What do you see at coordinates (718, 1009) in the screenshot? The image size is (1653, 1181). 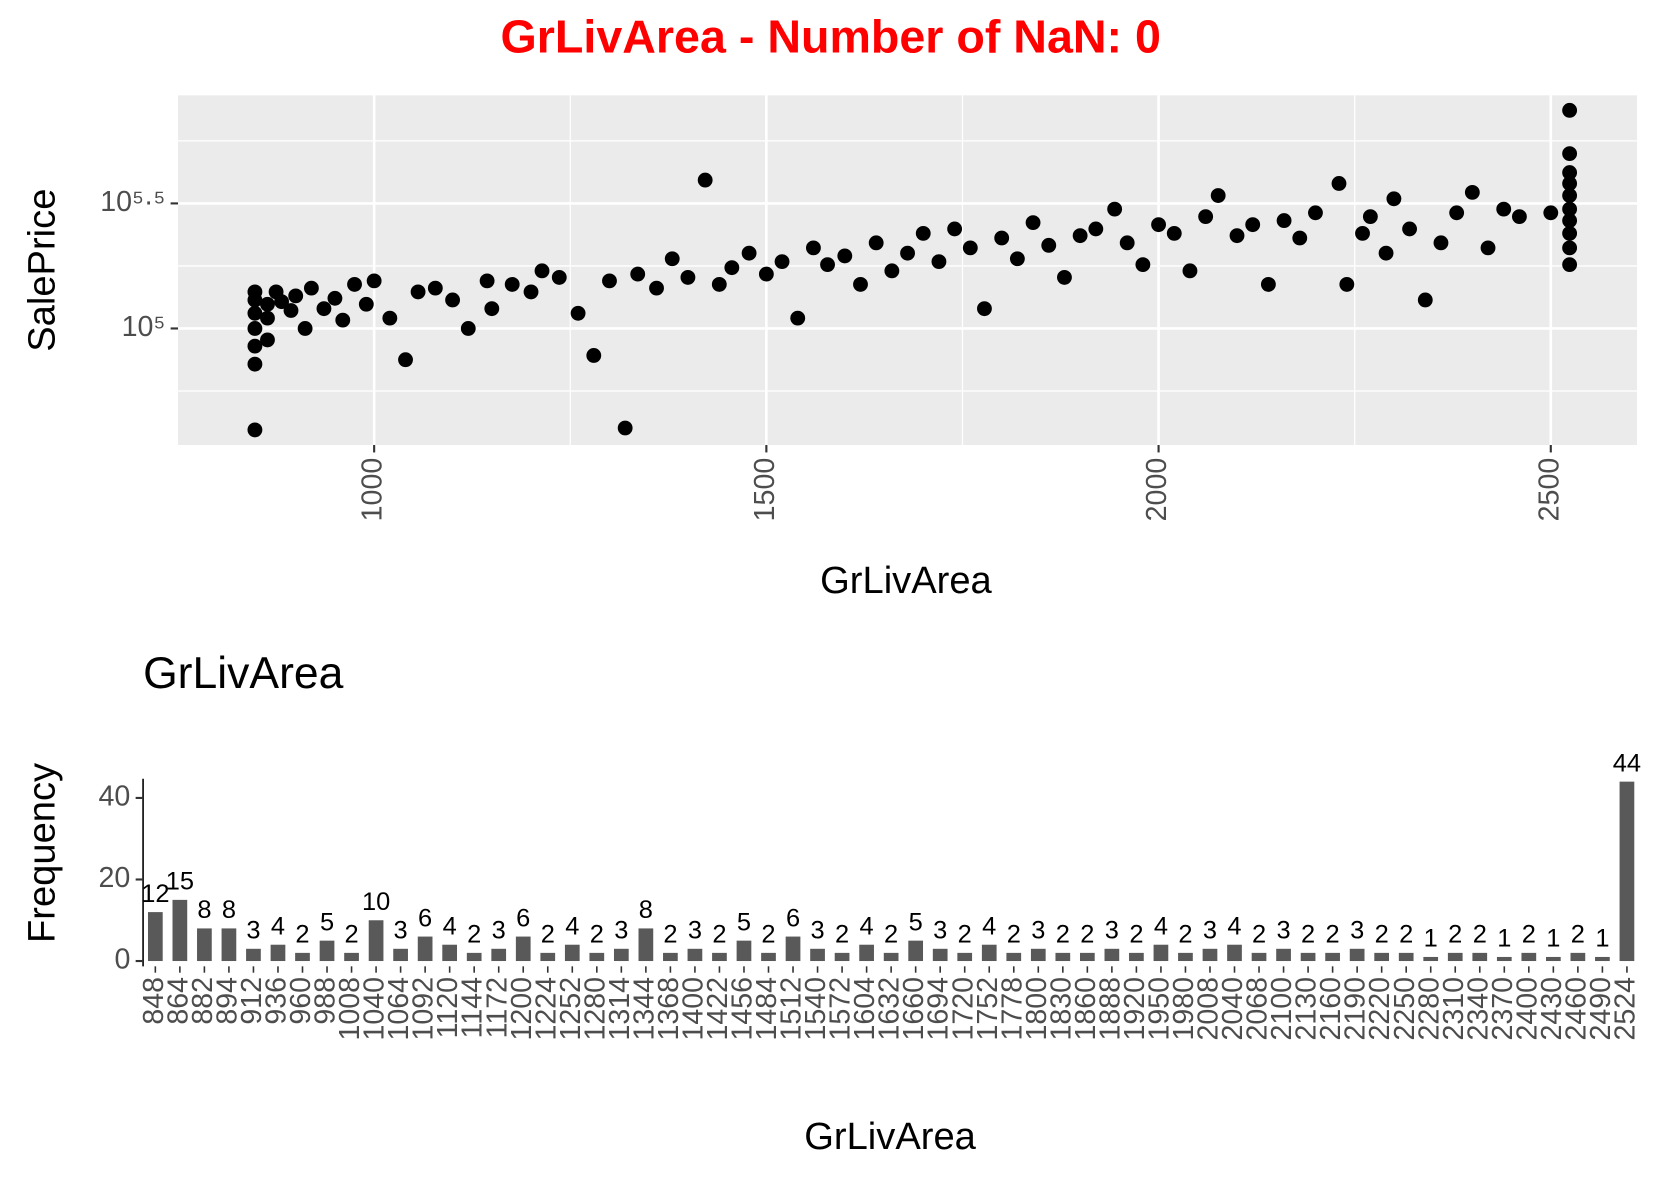 I see `x-tick-label: 1422` at bounding box center [718, 1009].